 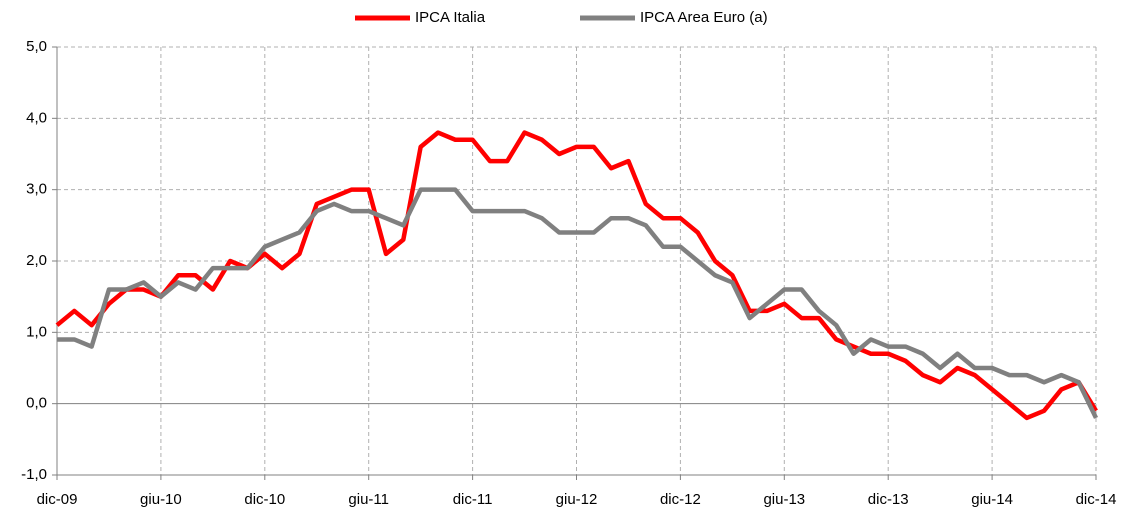 What do you see at coordinates (992, 499) in the screenshot?
I see `x-tick-label: giu-14` at bounding box center [992, 499].